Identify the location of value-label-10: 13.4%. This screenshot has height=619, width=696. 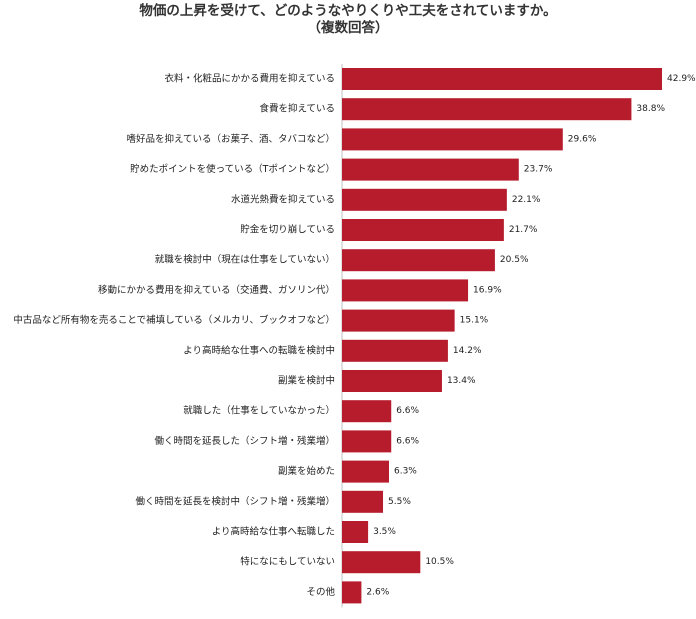
(461, 381).